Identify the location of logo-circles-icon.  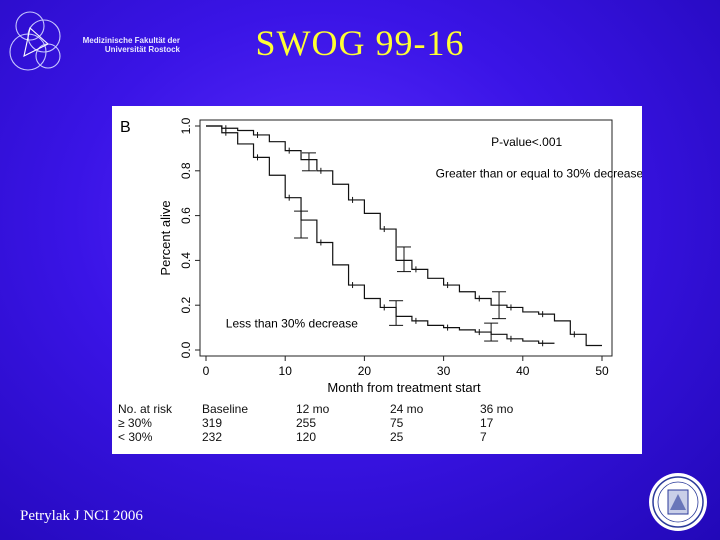
(35, 41).